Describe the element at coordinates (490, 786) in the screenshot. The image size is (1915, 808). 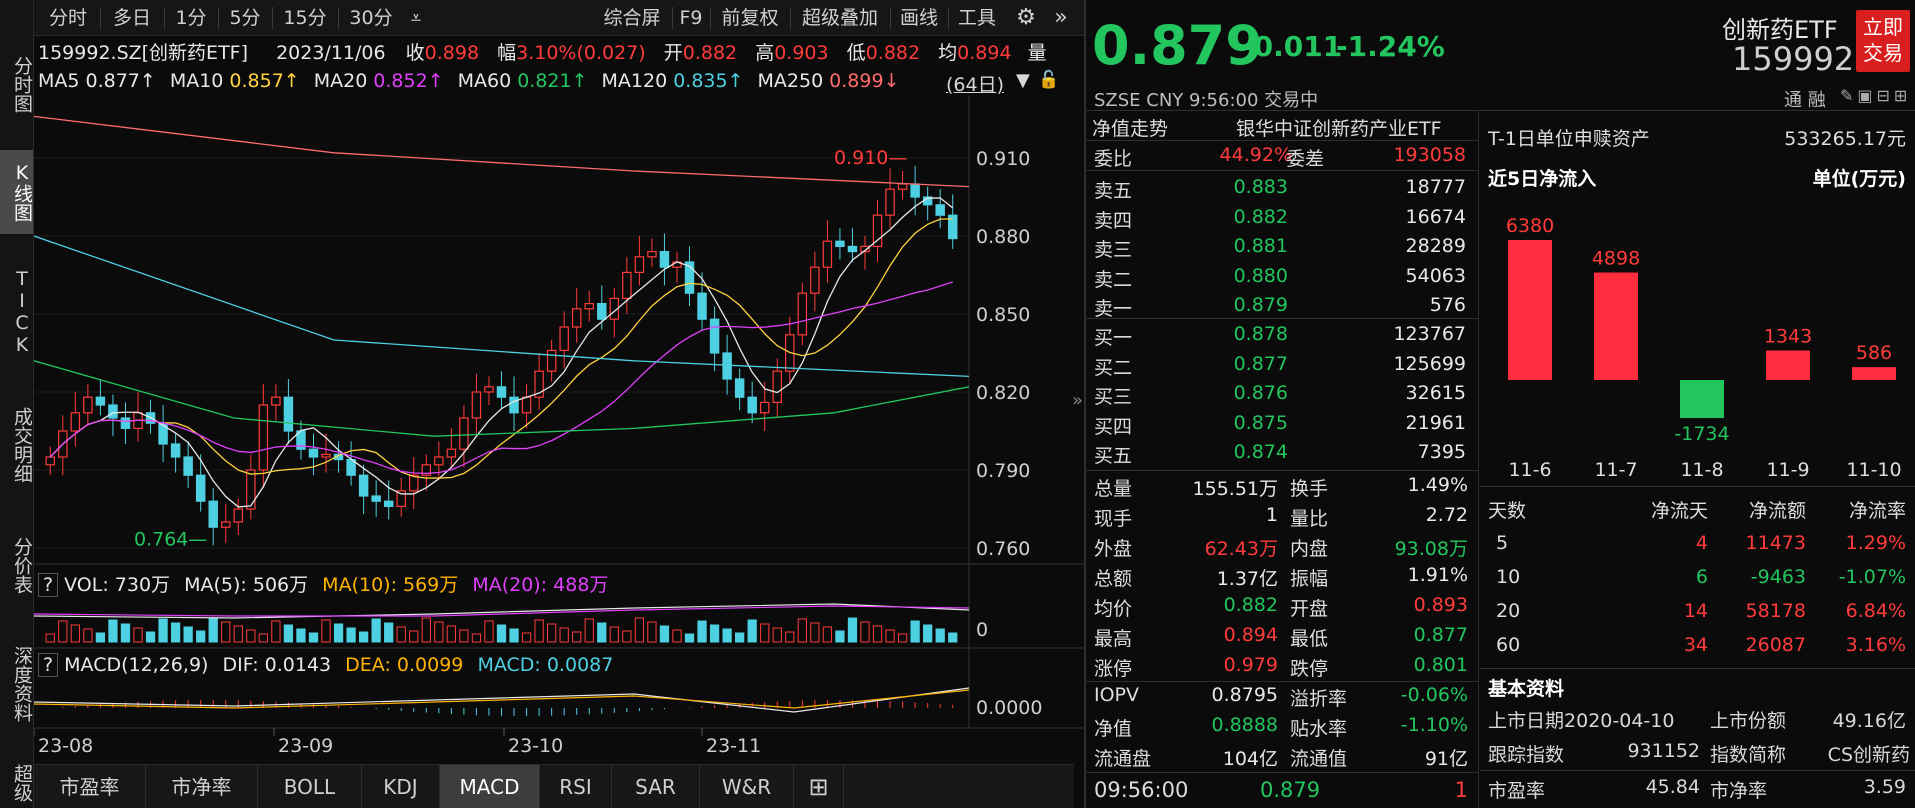
I see `tab-macd: MACD` at that location.